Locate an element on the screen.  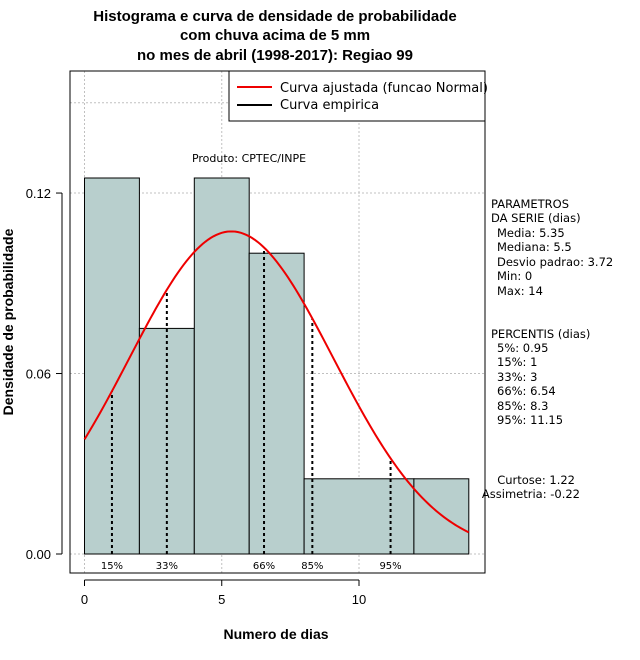
y-tick-label-2: 0.12 is located at coordinates (38, 193).